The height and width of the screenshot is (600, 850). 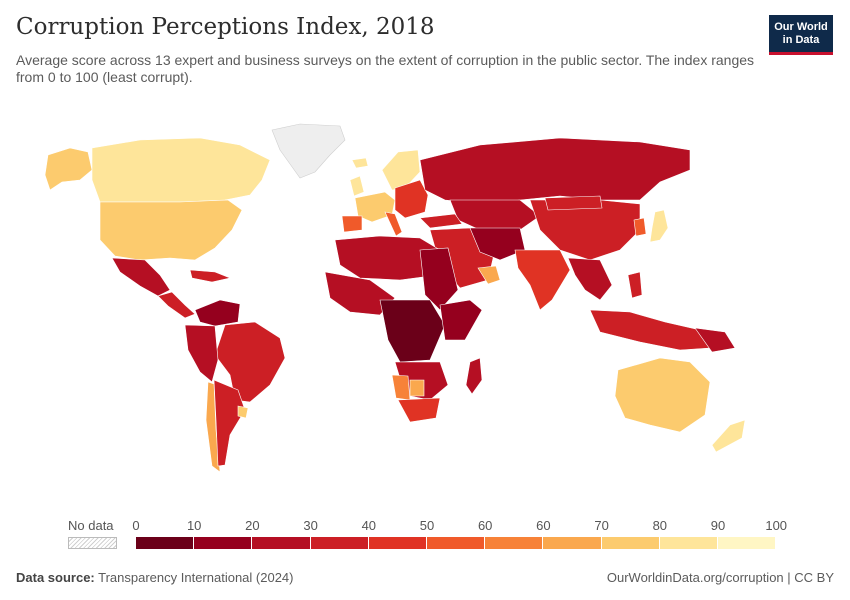 I want to click on region-central-africa, so click(x=412, y=331).